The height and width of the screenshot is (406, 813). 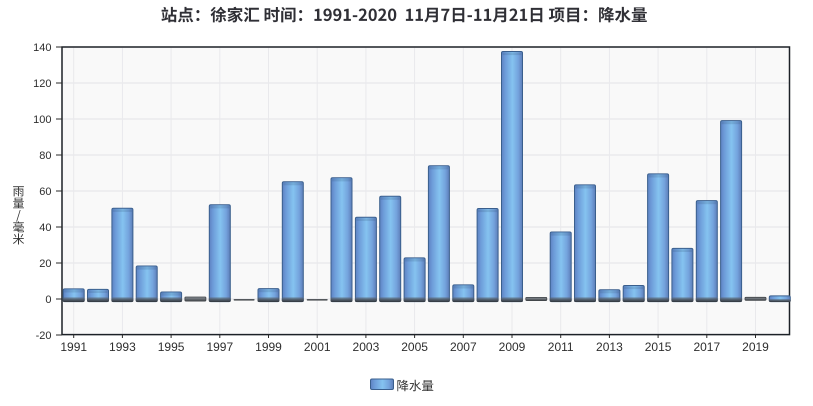 What do you see at coordinates (219, 347) in the screenshot?
I see `svg-text: 1997` at bounding box center [219, 347].